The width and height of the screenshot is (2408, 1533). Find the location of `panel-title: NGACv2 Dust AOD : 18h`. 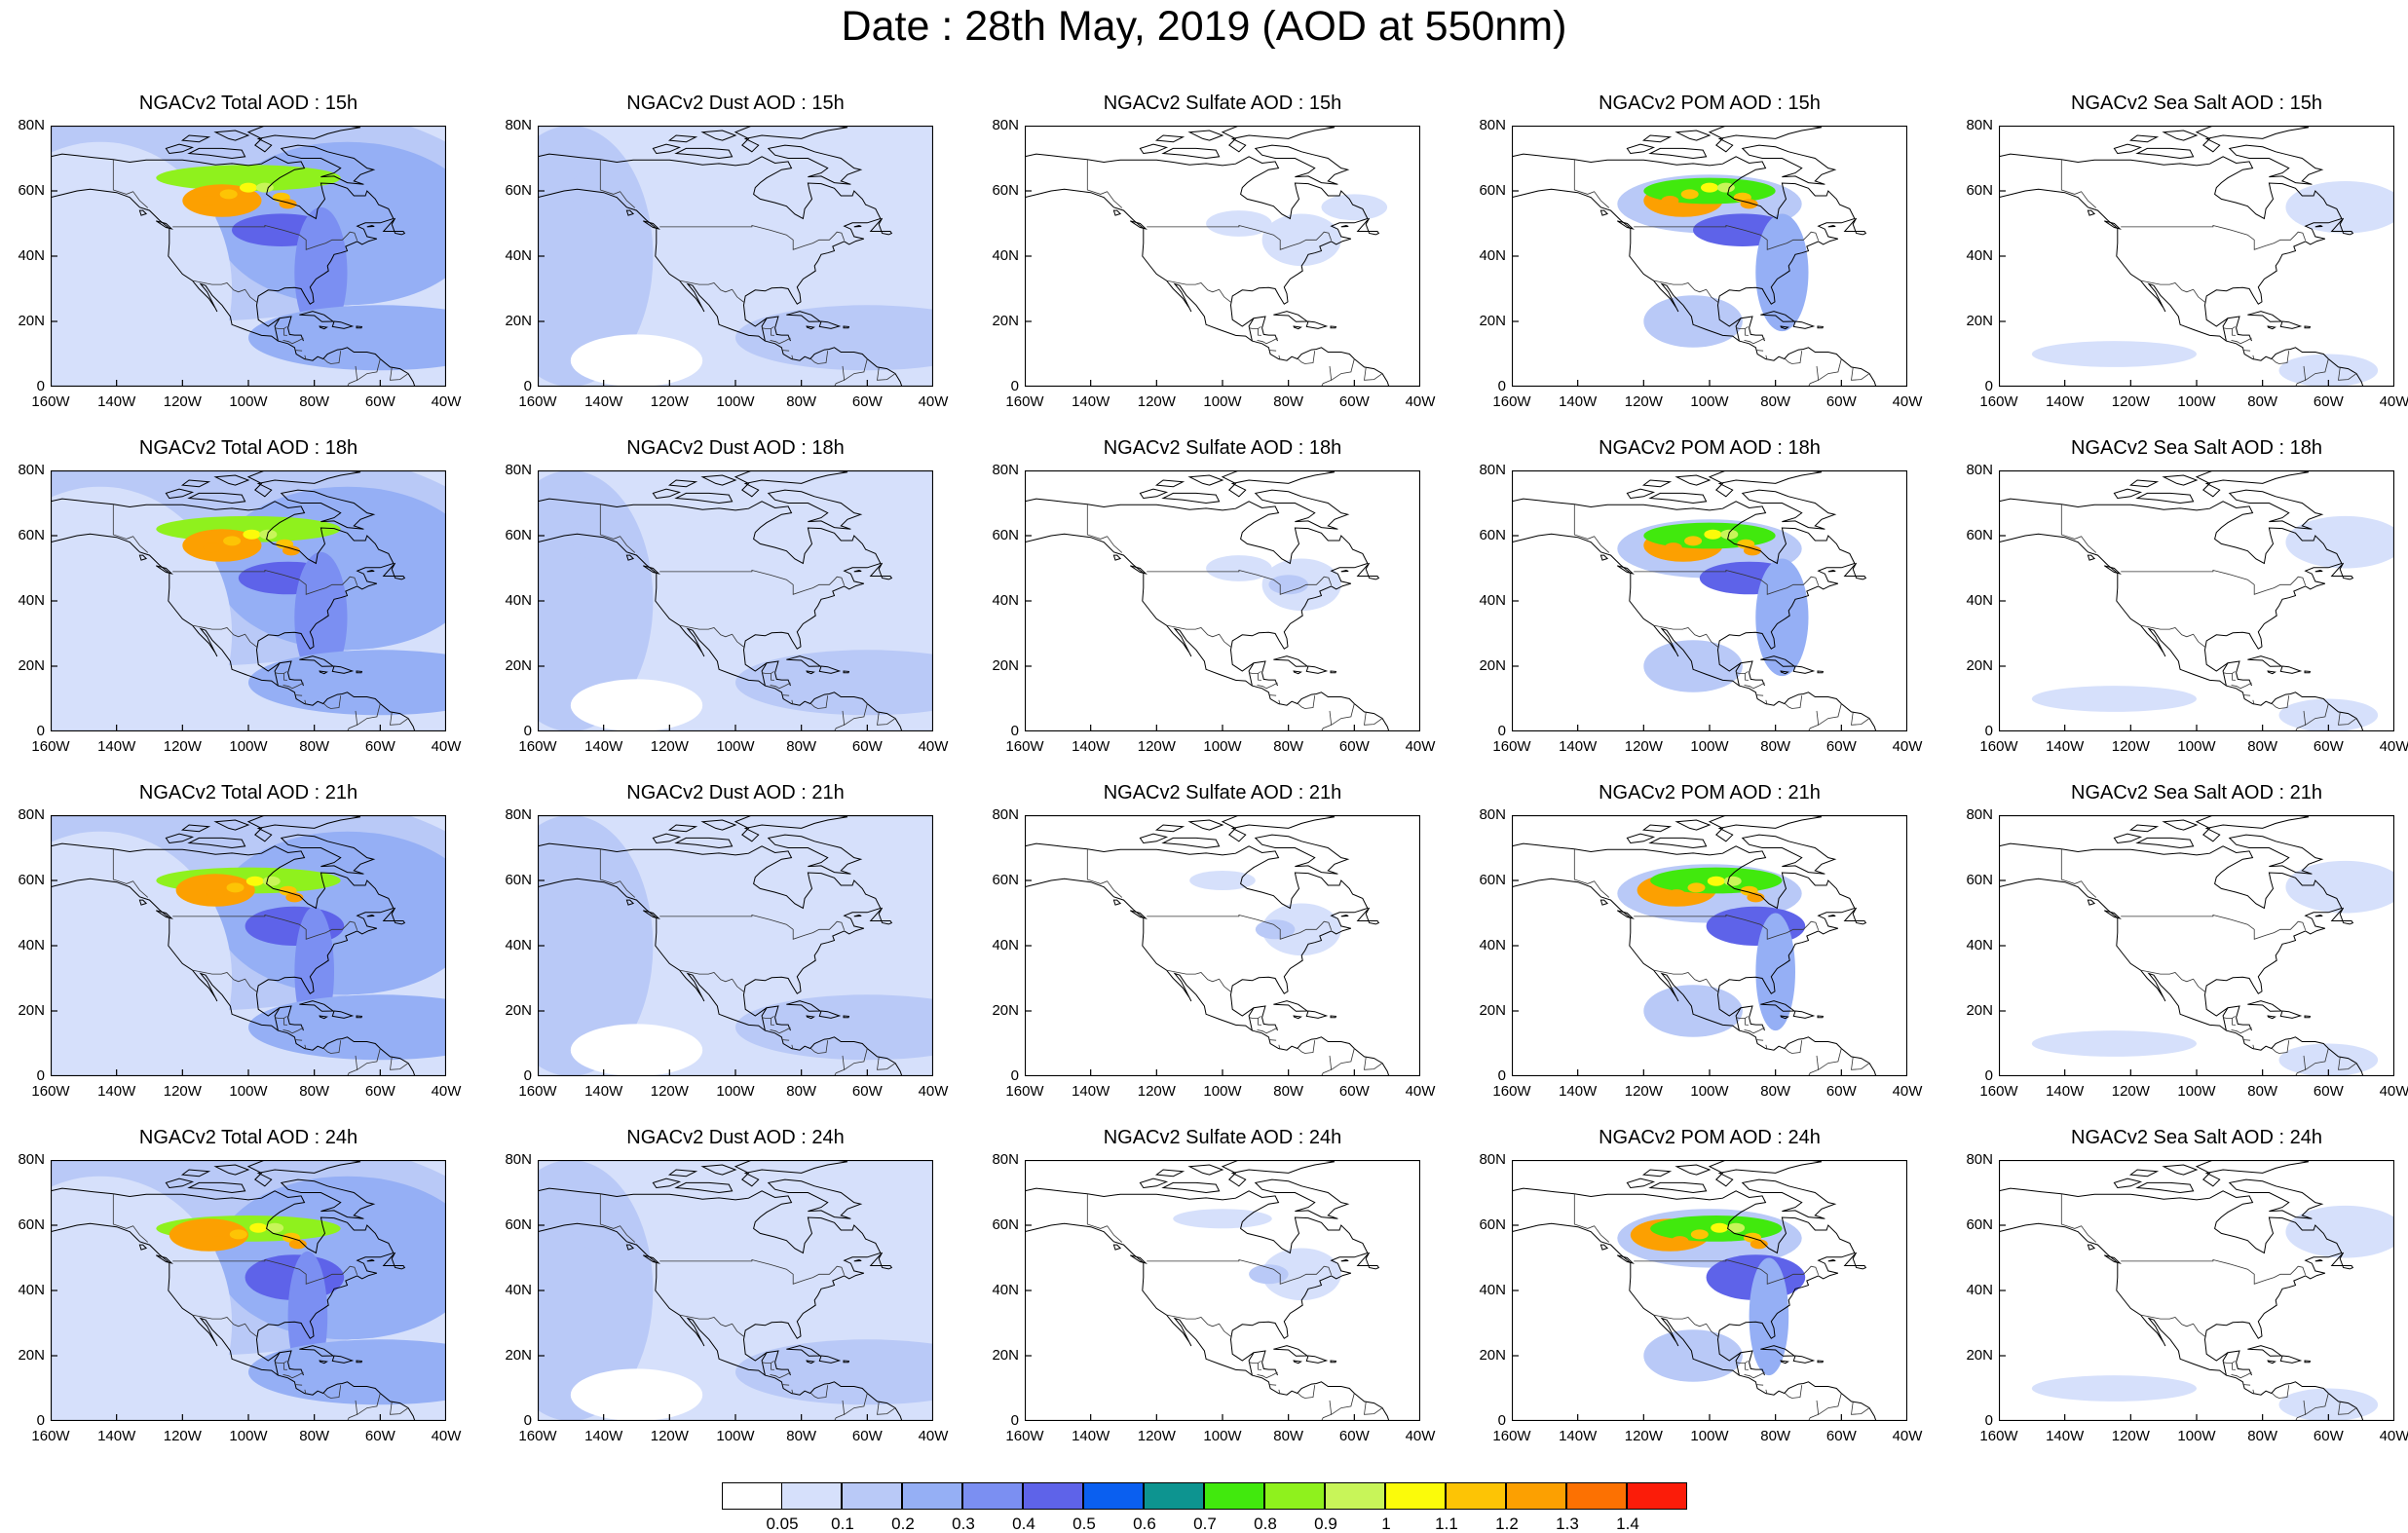

panel-title: NGACv2 Dust AOD : 18h is located at coordinates (735, 448).